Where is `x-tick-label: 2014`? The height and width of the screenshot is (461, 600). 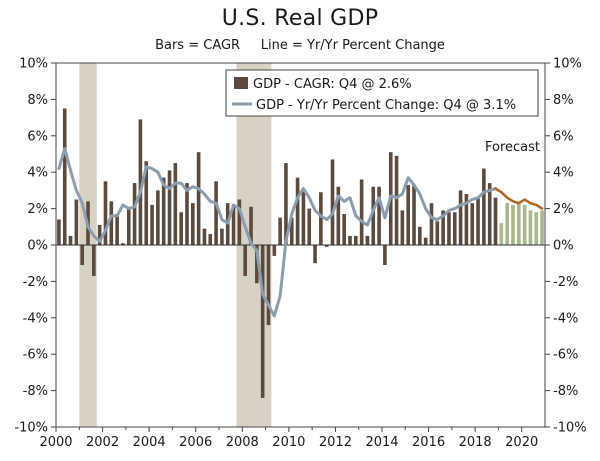
x-tick-label: 2014 is located at coordinates (381, 442).